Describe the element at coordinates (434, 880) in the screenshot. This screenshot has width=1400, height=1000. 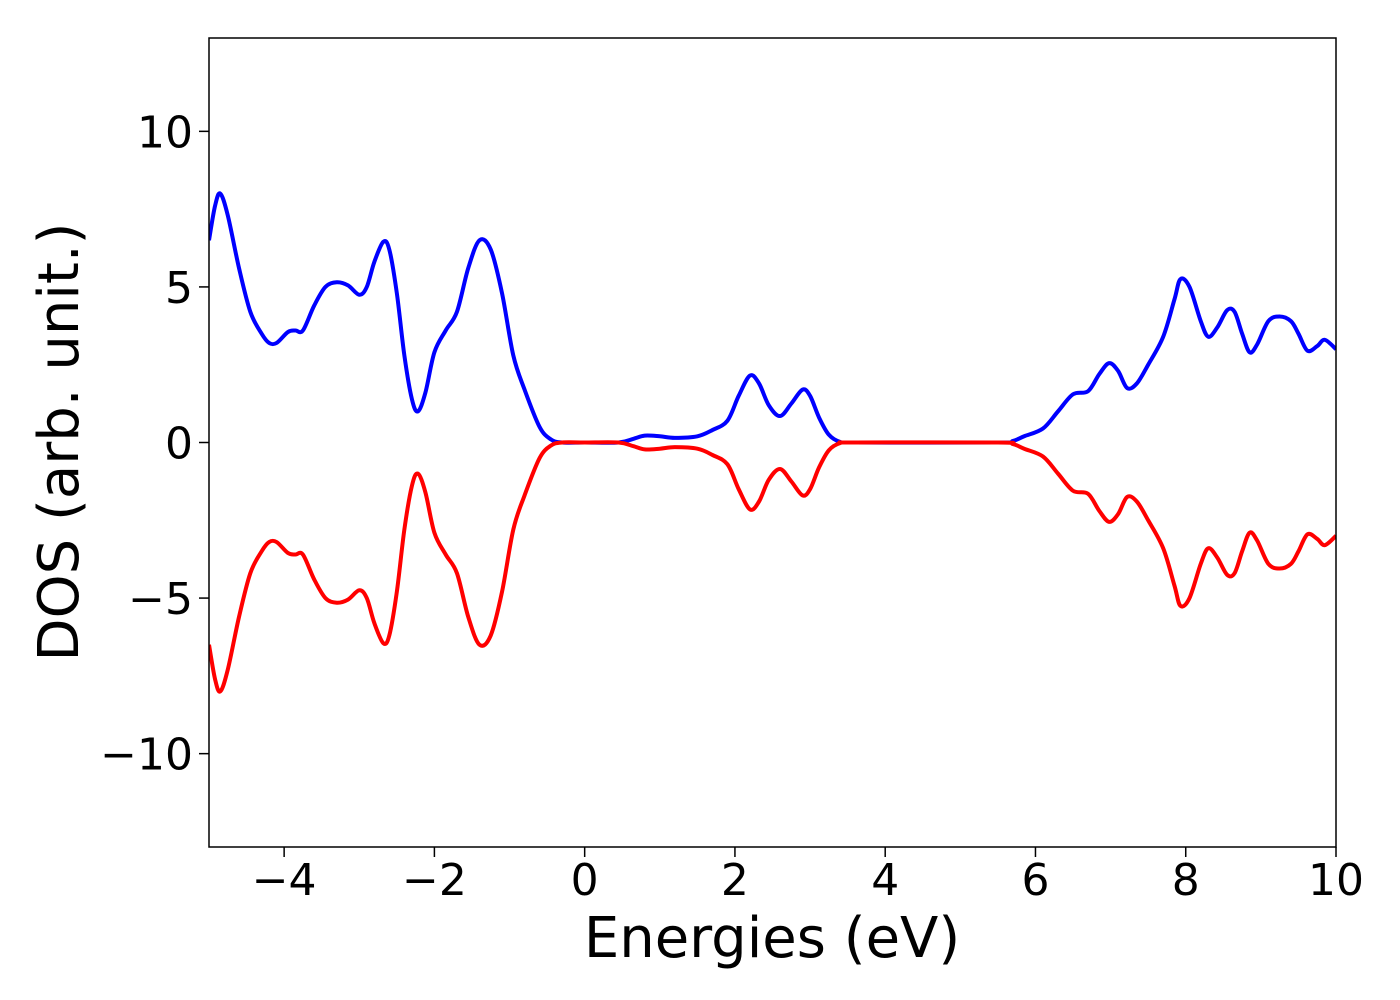
I see `x-tick-label: −2` at that location.